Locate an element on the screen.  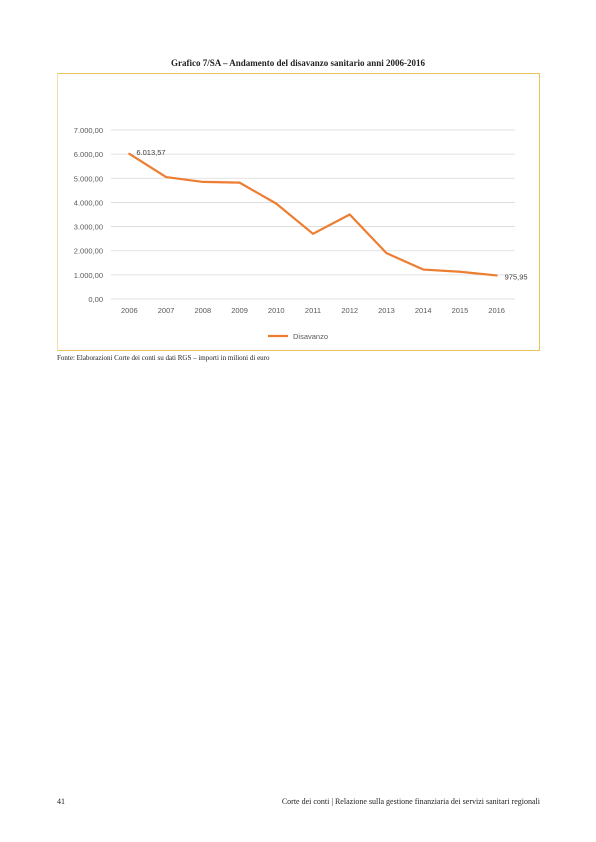
legend-label: Disavanzo is located at coordinates (310, 336).